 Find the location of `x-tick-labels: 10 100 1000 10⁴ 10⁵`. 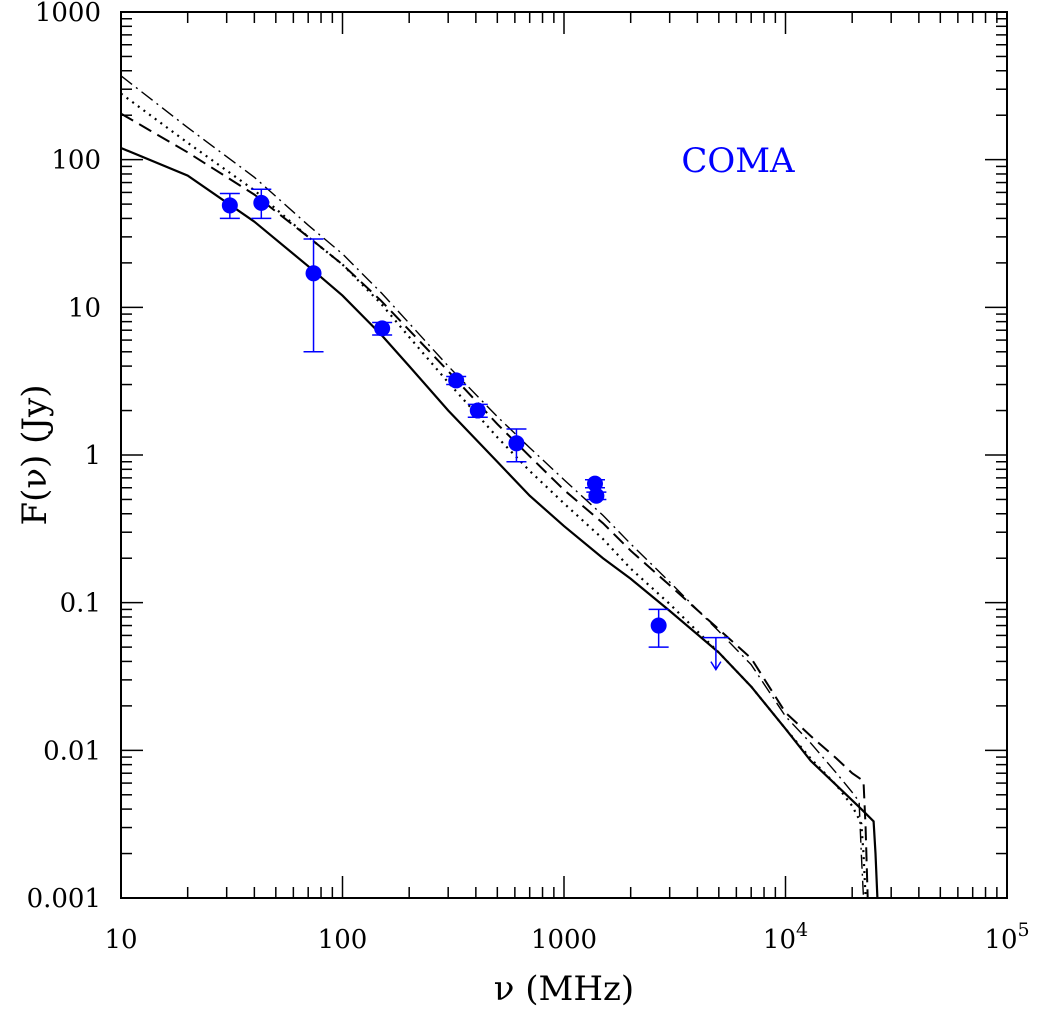

x-tick-labels: 10 100 1000 10⁴ 10⁵ is located at coordinates (566, 937).